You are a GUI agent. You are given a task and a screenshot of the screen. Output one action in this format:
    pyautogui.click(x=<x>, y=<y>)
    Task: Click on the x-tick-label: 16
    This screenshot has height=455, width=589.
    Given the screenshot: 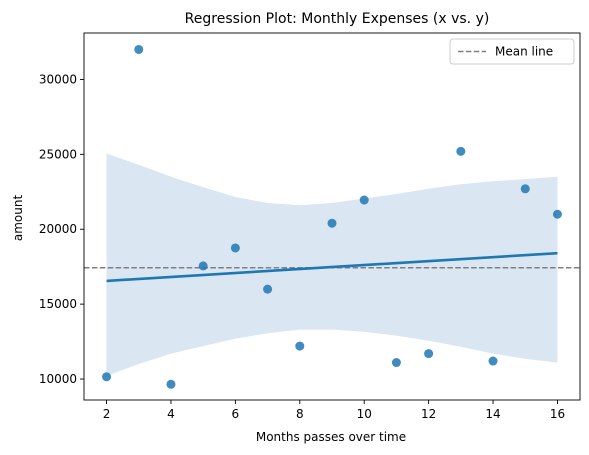 What is the action you would take?
    pyautogui.click(x=557, y=414)
    